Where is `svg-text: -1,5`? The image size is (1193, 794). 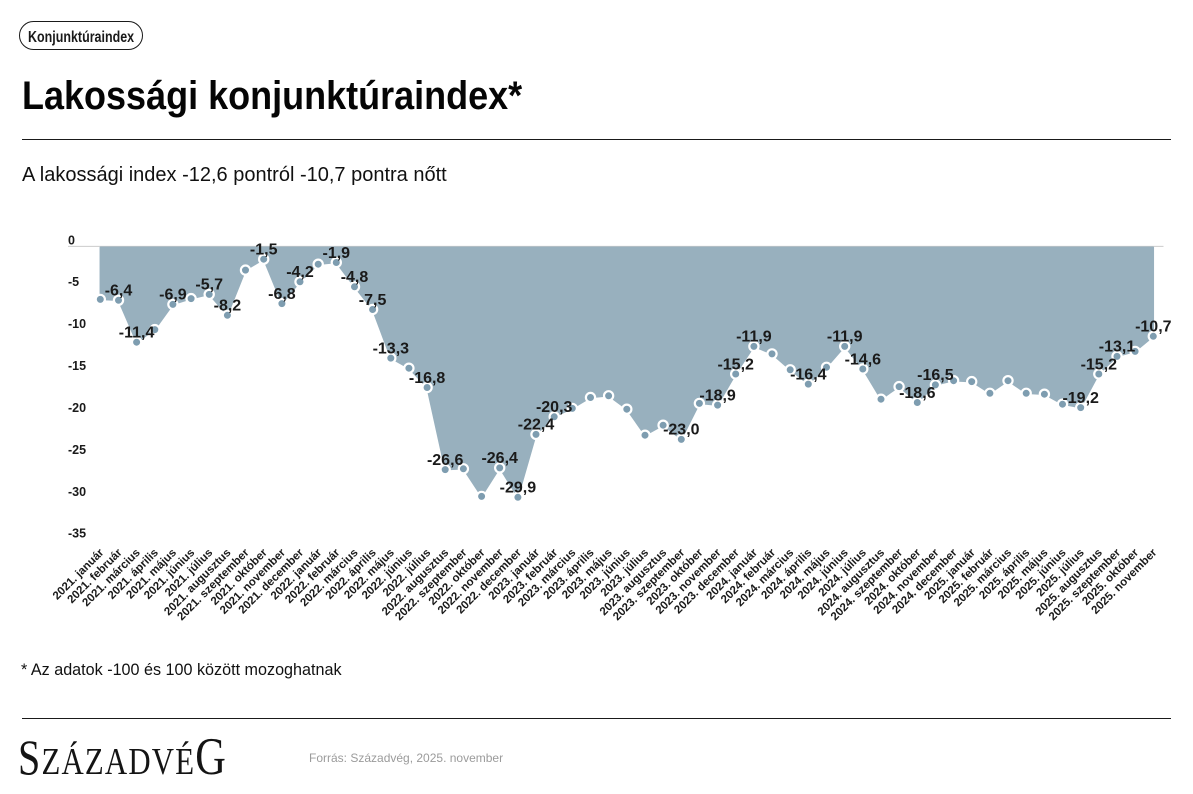 svg-text: -1,5 is located at coordinates (264, 250).